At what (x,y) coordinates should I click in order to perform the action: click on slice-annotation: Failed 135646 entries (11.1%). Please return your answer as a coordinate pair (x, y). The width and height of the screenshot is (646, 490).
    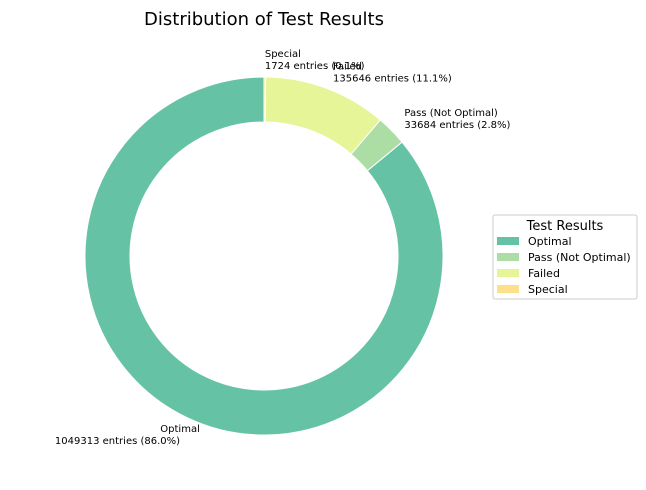
    Looking at the image, I should click on (392, 73).